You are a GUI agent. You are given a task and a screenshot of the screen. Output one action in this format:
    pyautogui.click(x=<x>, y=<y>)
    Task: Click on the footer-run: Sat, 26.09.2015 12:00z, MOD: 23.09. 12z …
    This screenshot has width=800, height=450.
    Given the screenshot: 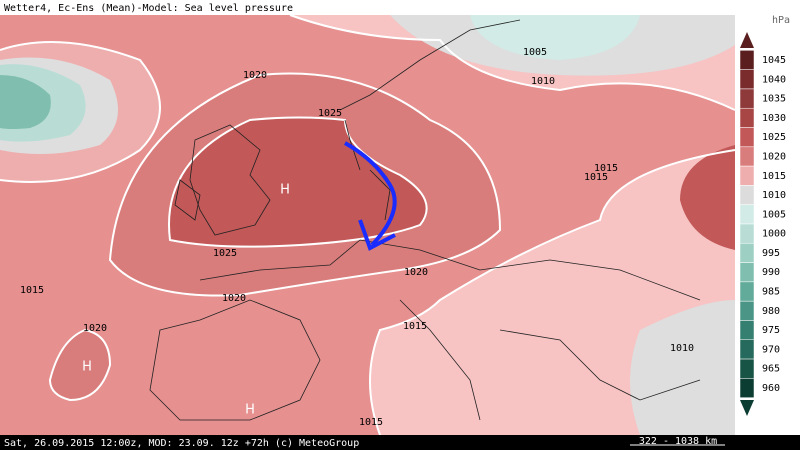 What is the action you would take?
    pyautogui.click(x=181, y=443)
    